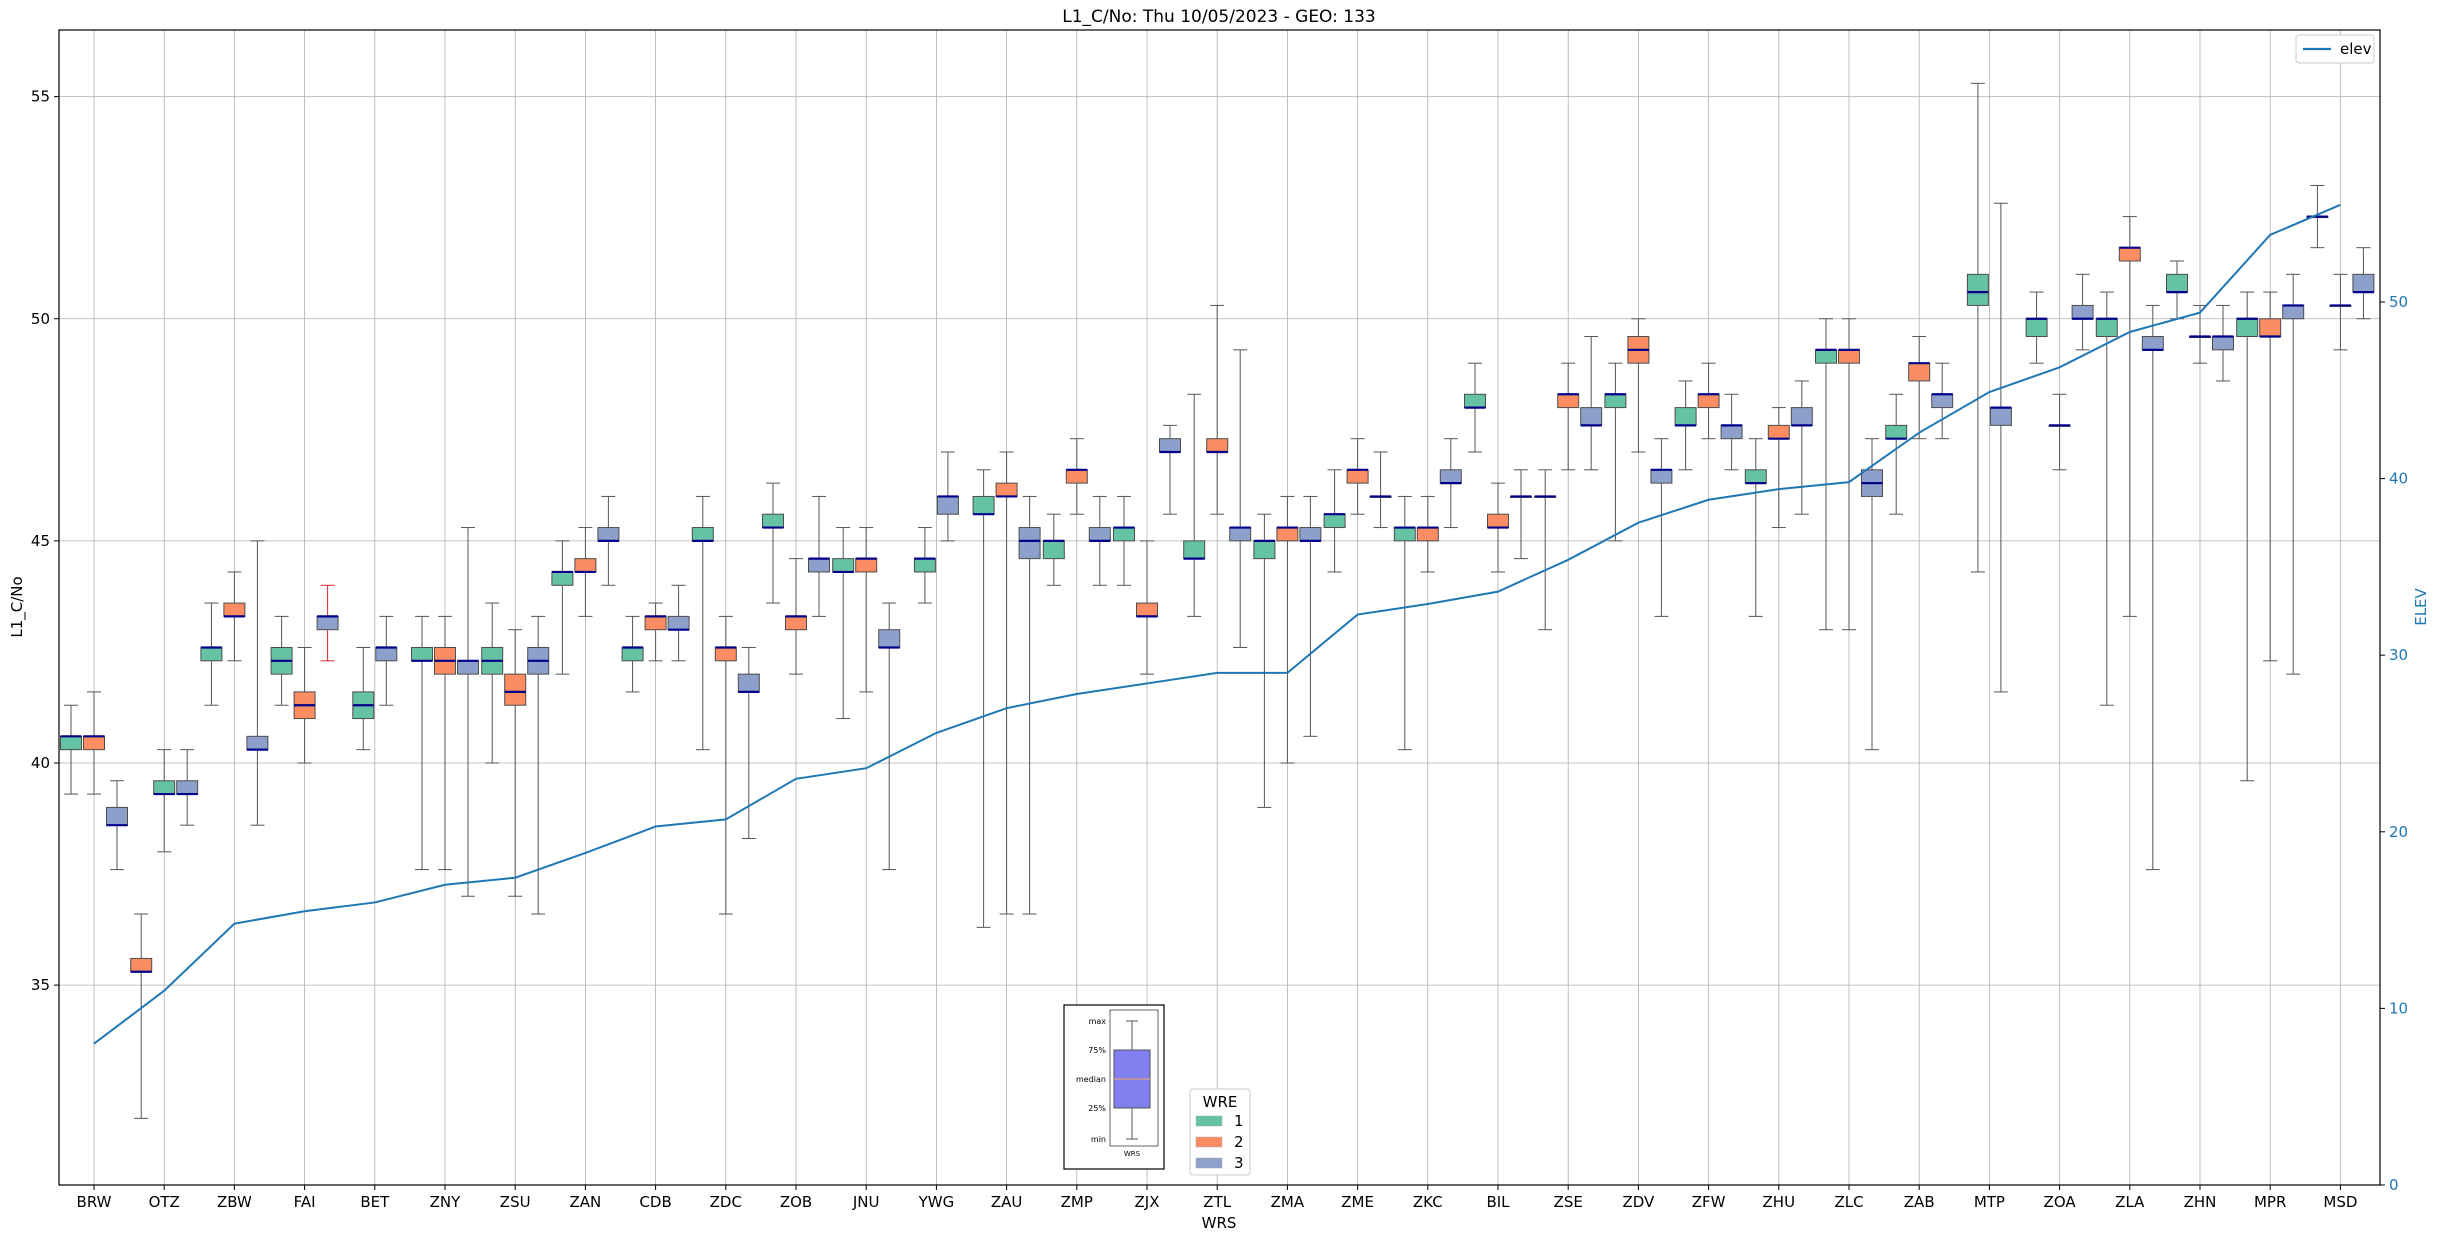 This screenshot has width=2439, height=1238. I want to click on y-right-tick-label: 40, so click(2398, 479).